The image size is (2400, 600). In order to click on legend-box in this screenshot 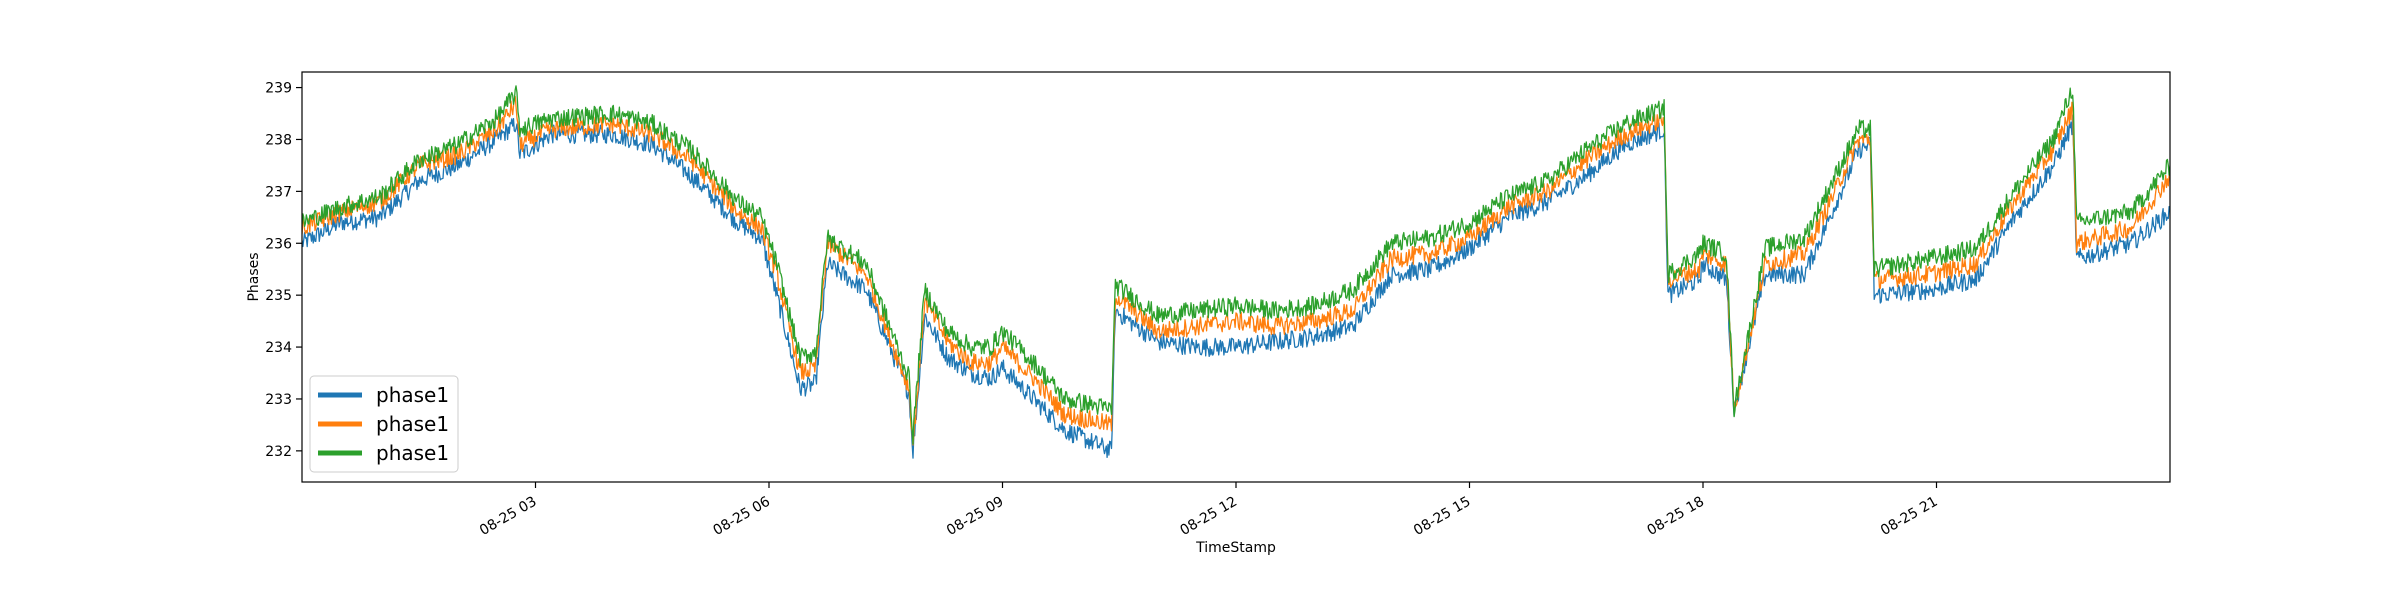, I will do `click(384, 424)`.